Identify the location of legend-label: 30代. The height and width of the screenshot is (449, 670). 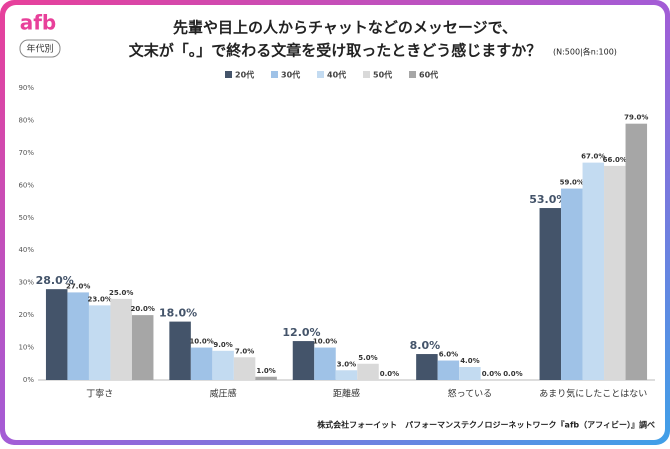
(290, 75).